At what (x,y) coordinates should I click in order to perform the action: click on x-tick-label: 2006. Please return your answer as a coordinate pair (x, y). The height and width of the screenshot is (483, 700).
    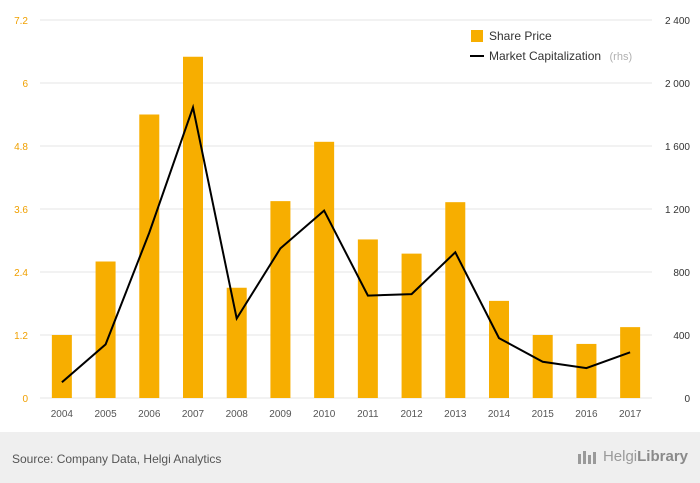
    Looking at the image, I should click on (149, 414).